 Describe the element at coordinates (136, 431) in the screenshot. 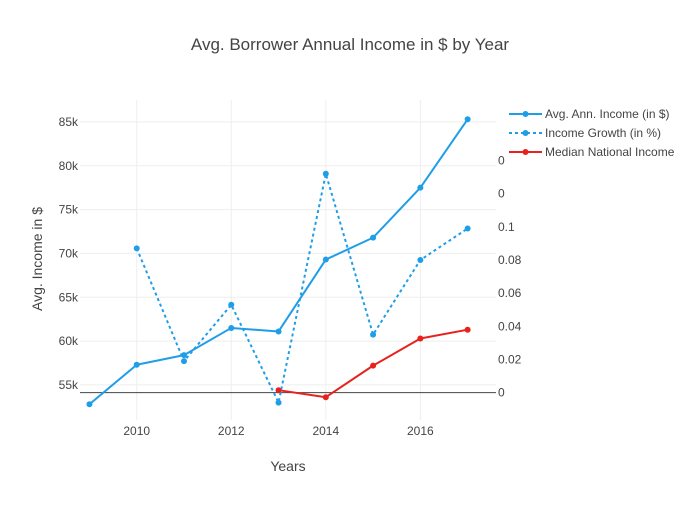

I see `x-tick-label: 2010` at that location.